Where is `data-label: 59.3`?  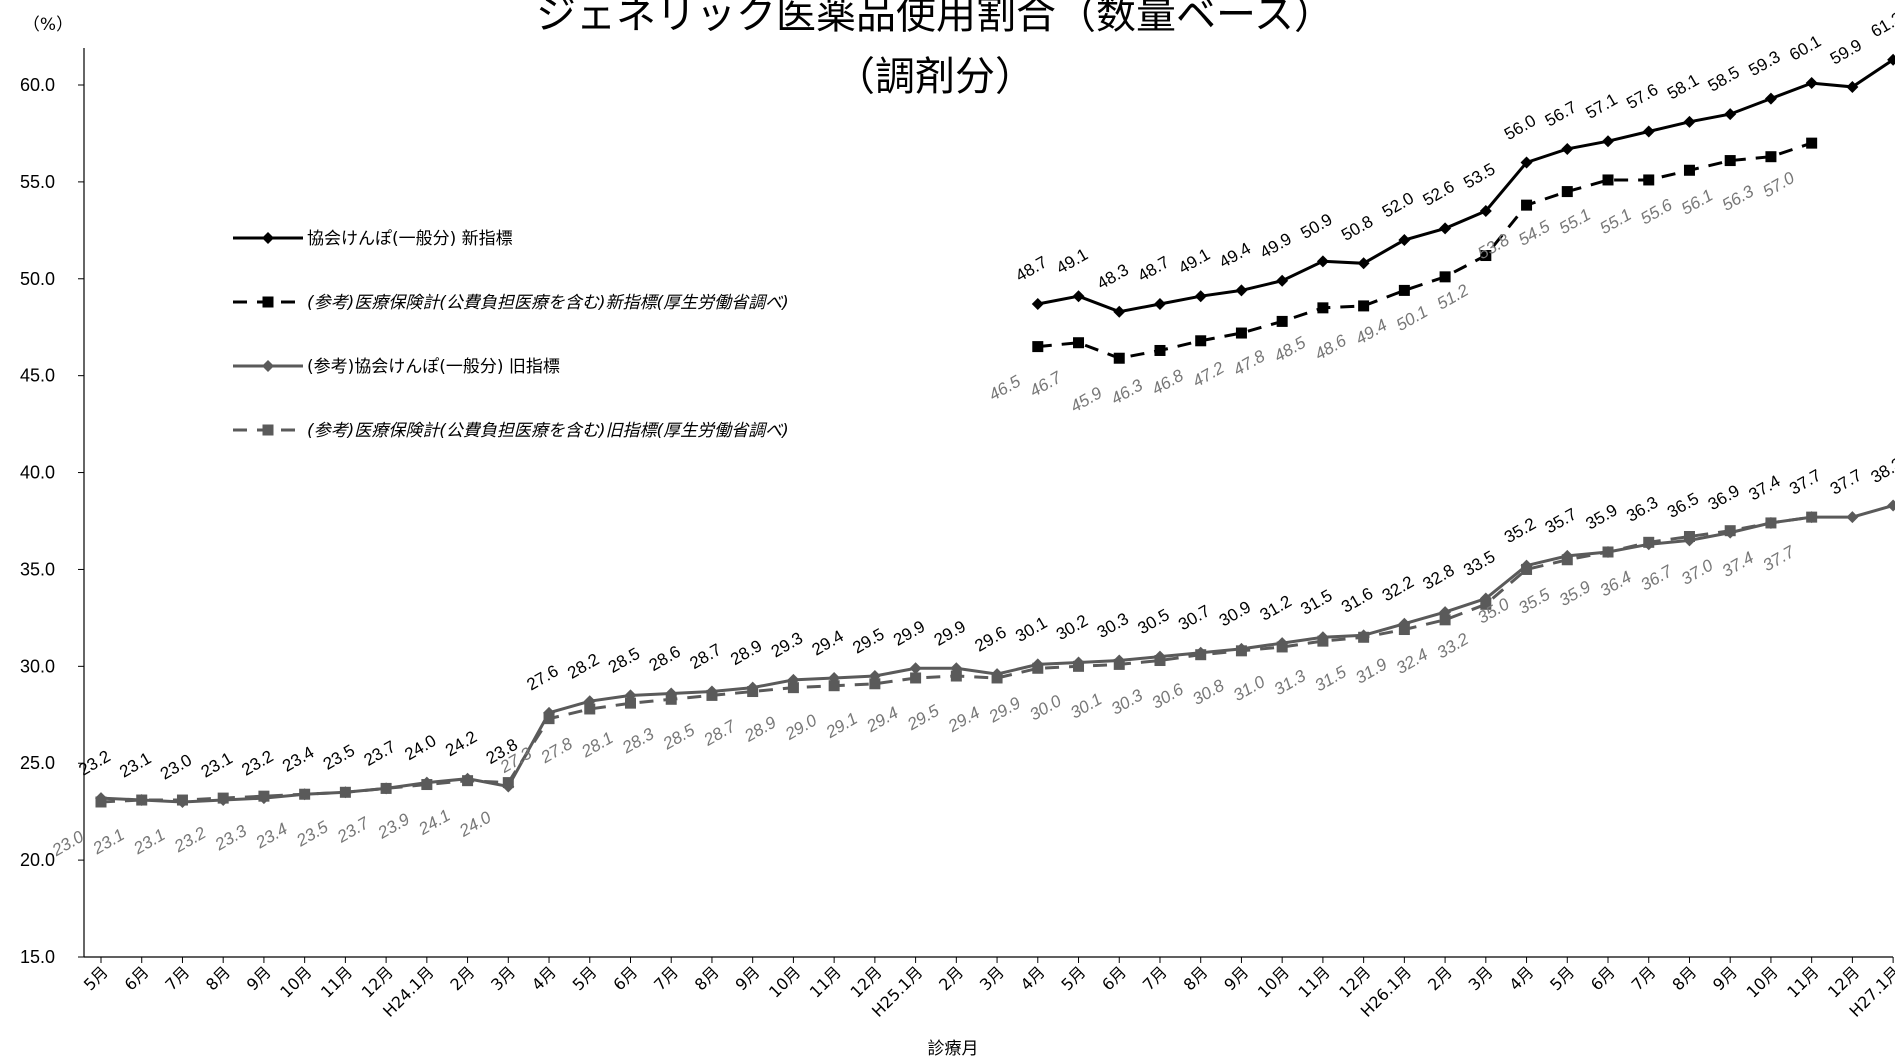
data-label: 59.3 is located at coordinates (1764, 63).